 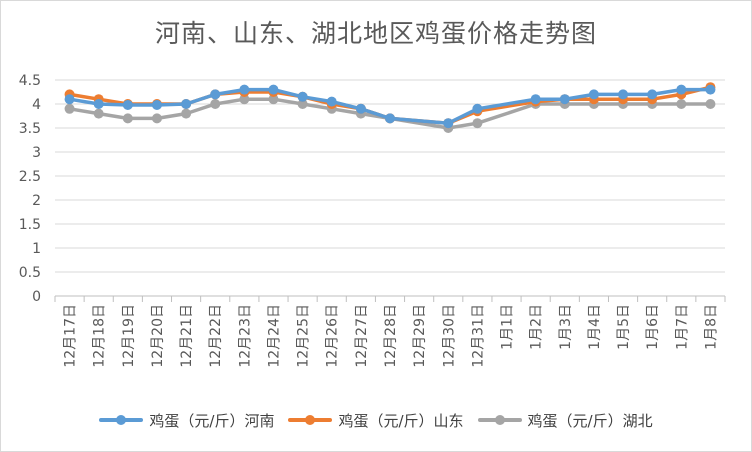 I want to click on x-tick-label: 1月5日, so click(x=624, y=327).